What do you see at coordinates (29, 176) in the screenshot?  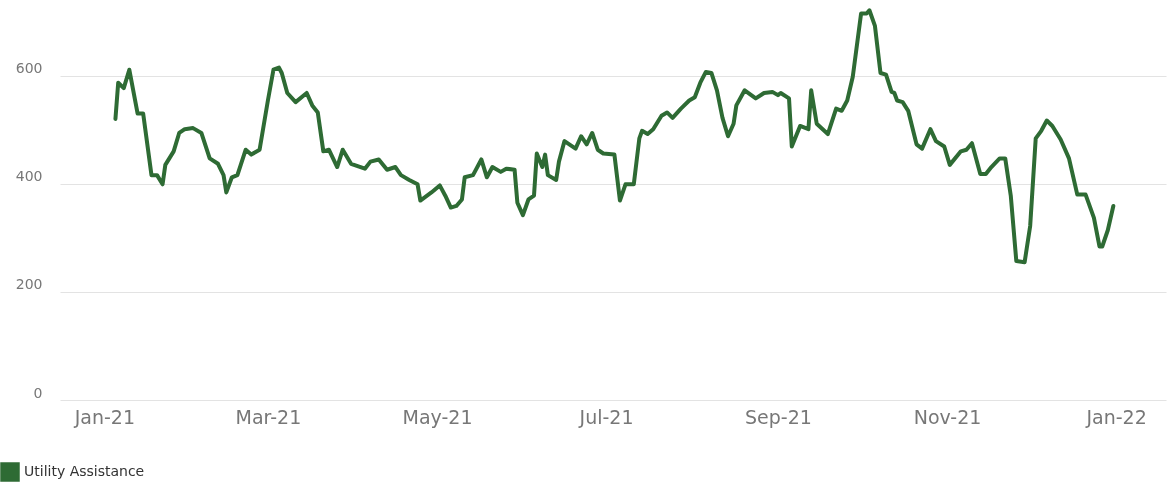 I see `y-tick-label: 400` at bounding box center [29, 176].